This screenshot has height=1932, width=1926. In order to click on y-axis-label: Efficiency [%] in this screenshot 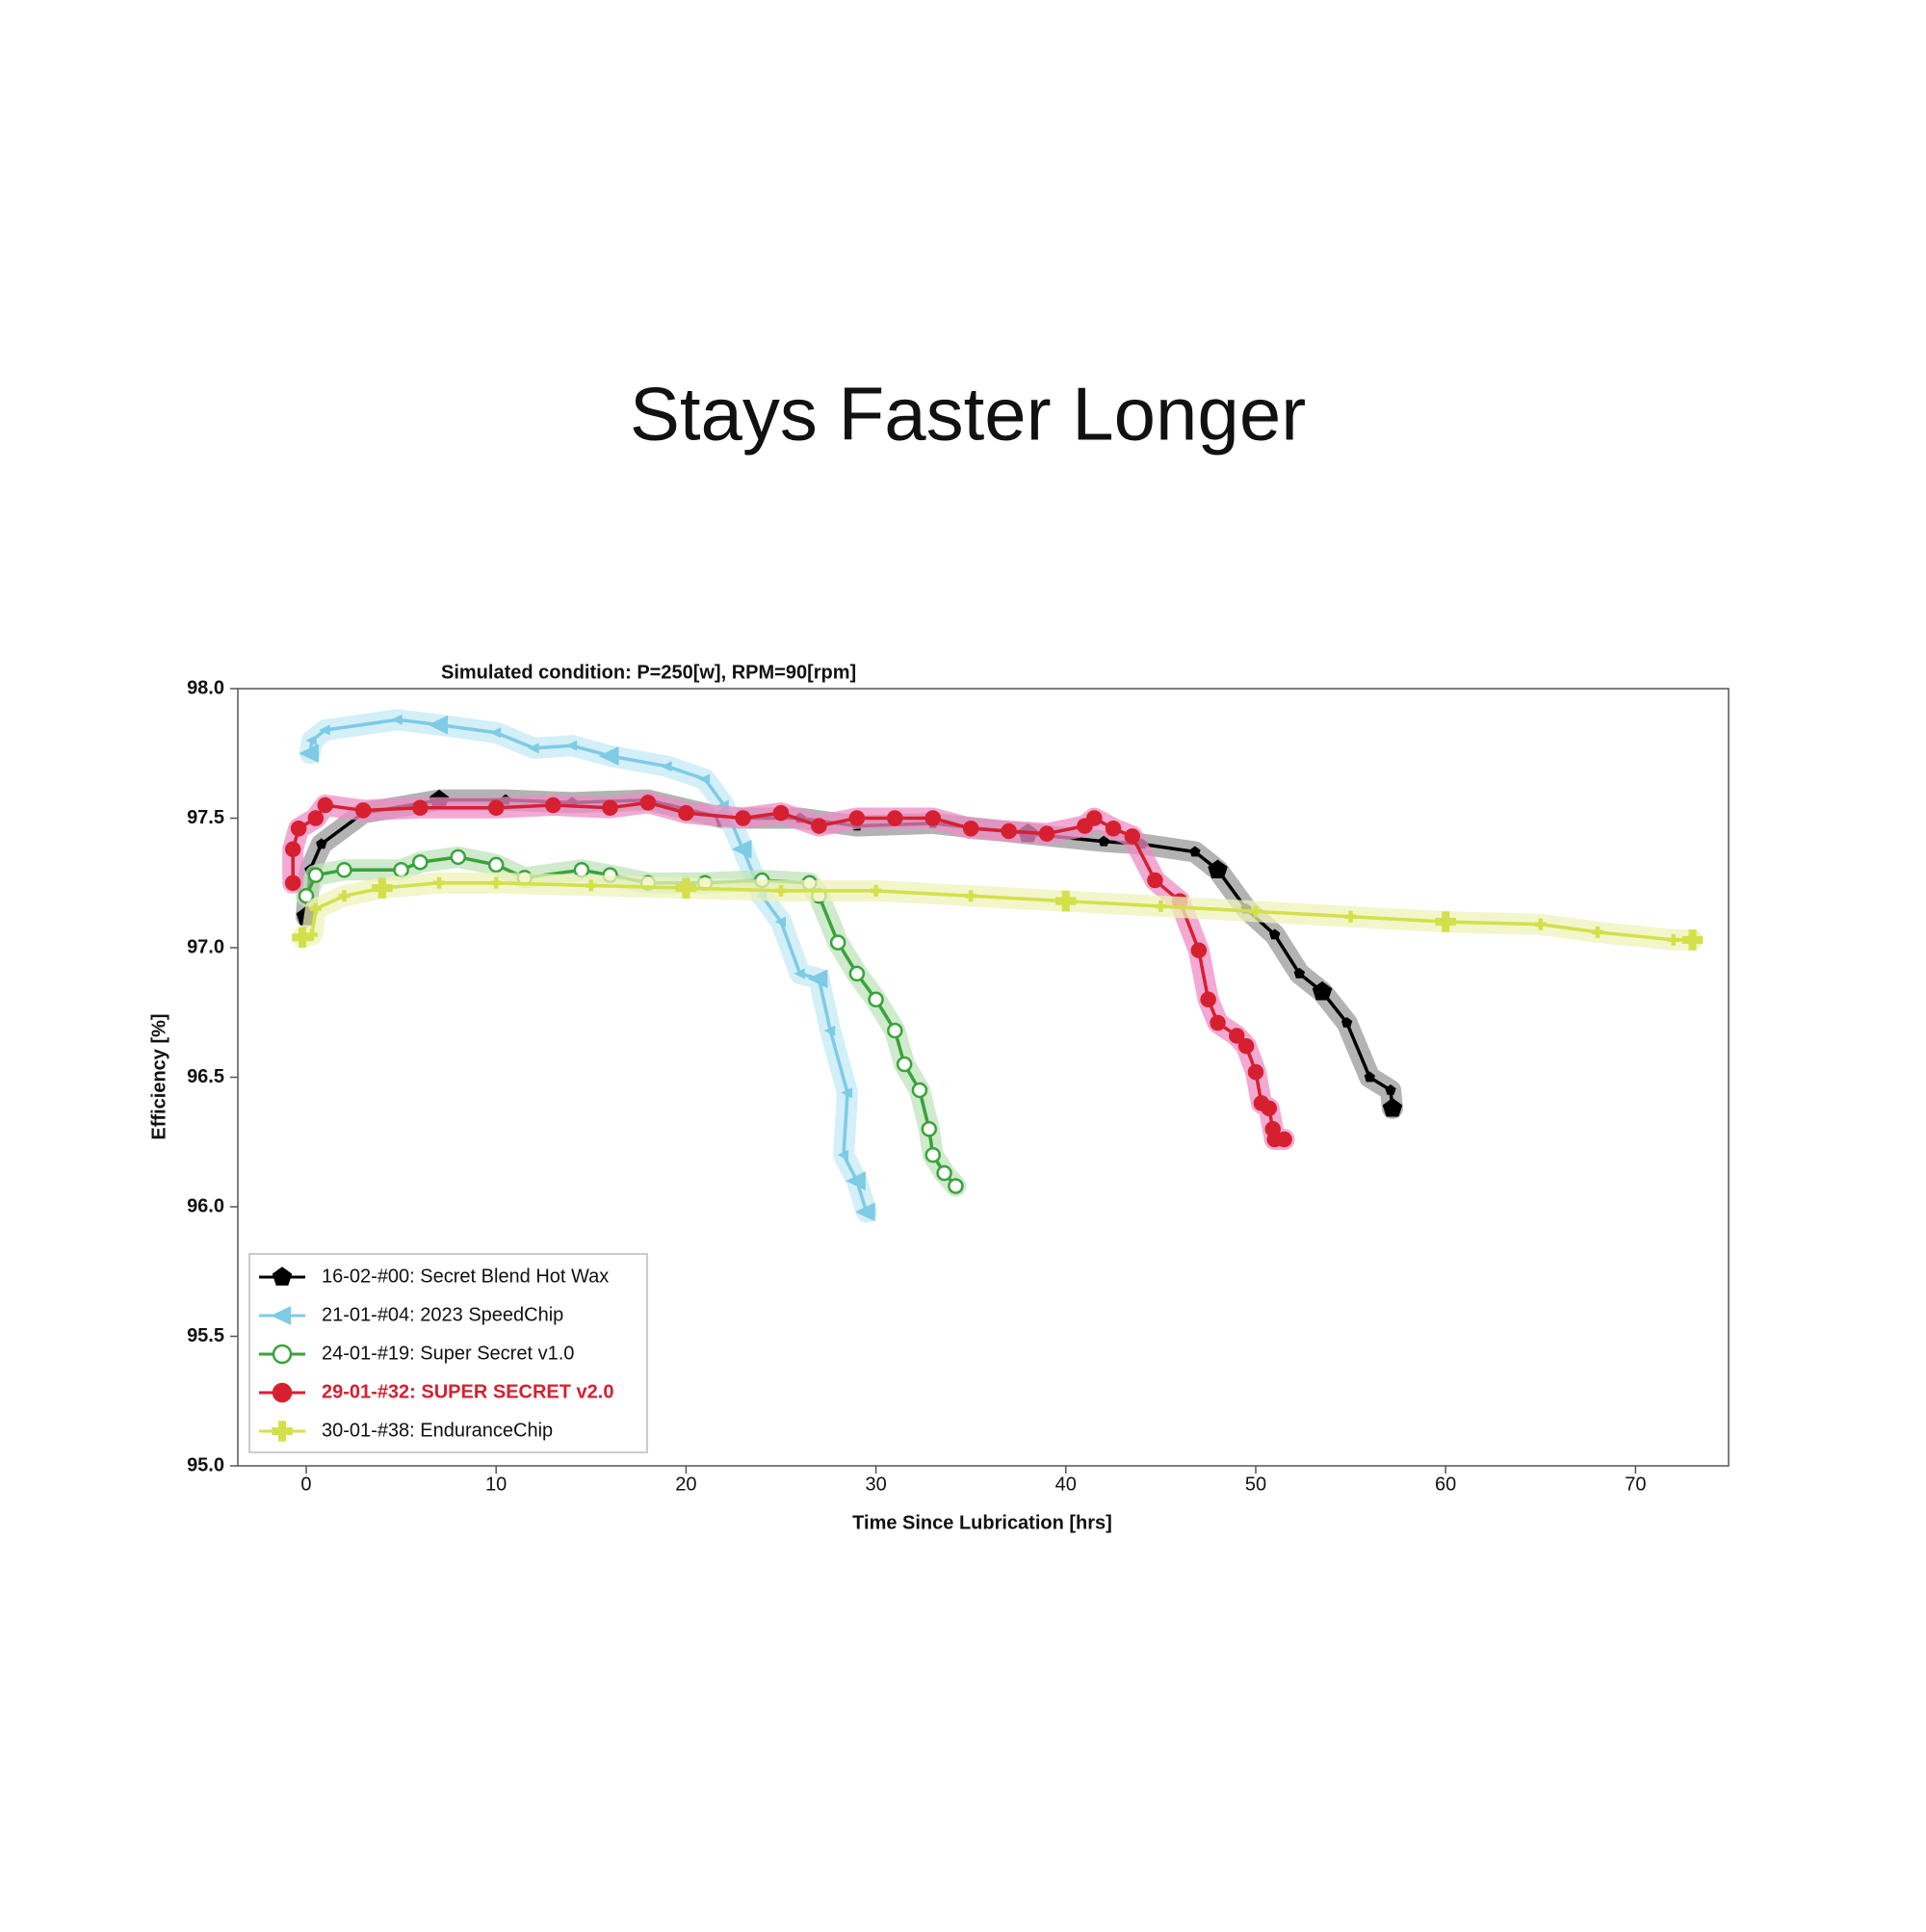, I will do `click(158, 1076)`.